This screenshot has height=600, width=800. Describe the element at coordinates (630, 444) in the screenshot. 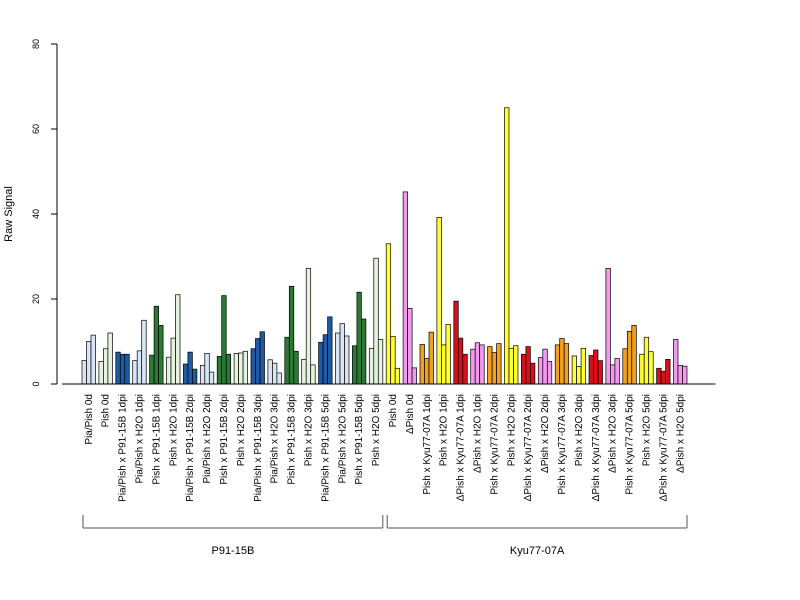

I see `x-tick-label: Pish x Kyu77-07A 5dpi` at that location.